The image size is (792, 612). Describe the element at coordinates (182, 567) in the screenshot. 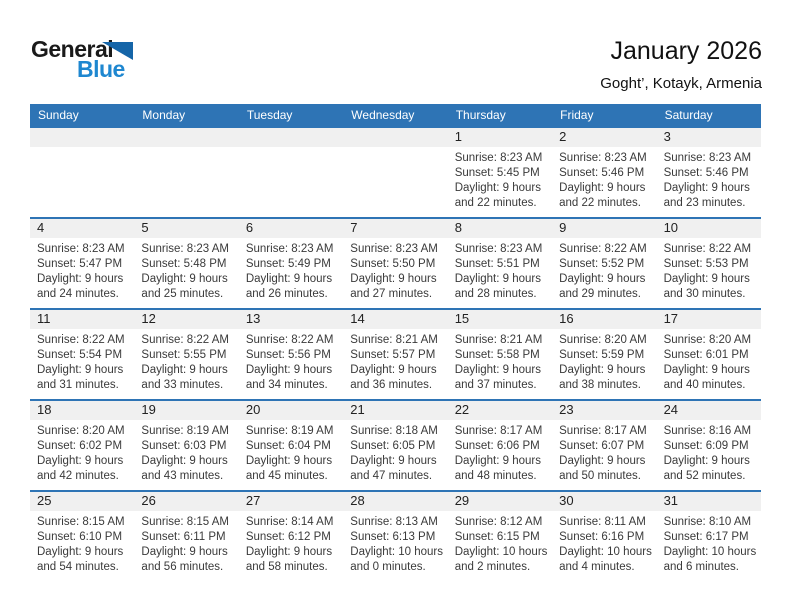

I see `daylight-text-line2: and 56 minutes.` at that location.